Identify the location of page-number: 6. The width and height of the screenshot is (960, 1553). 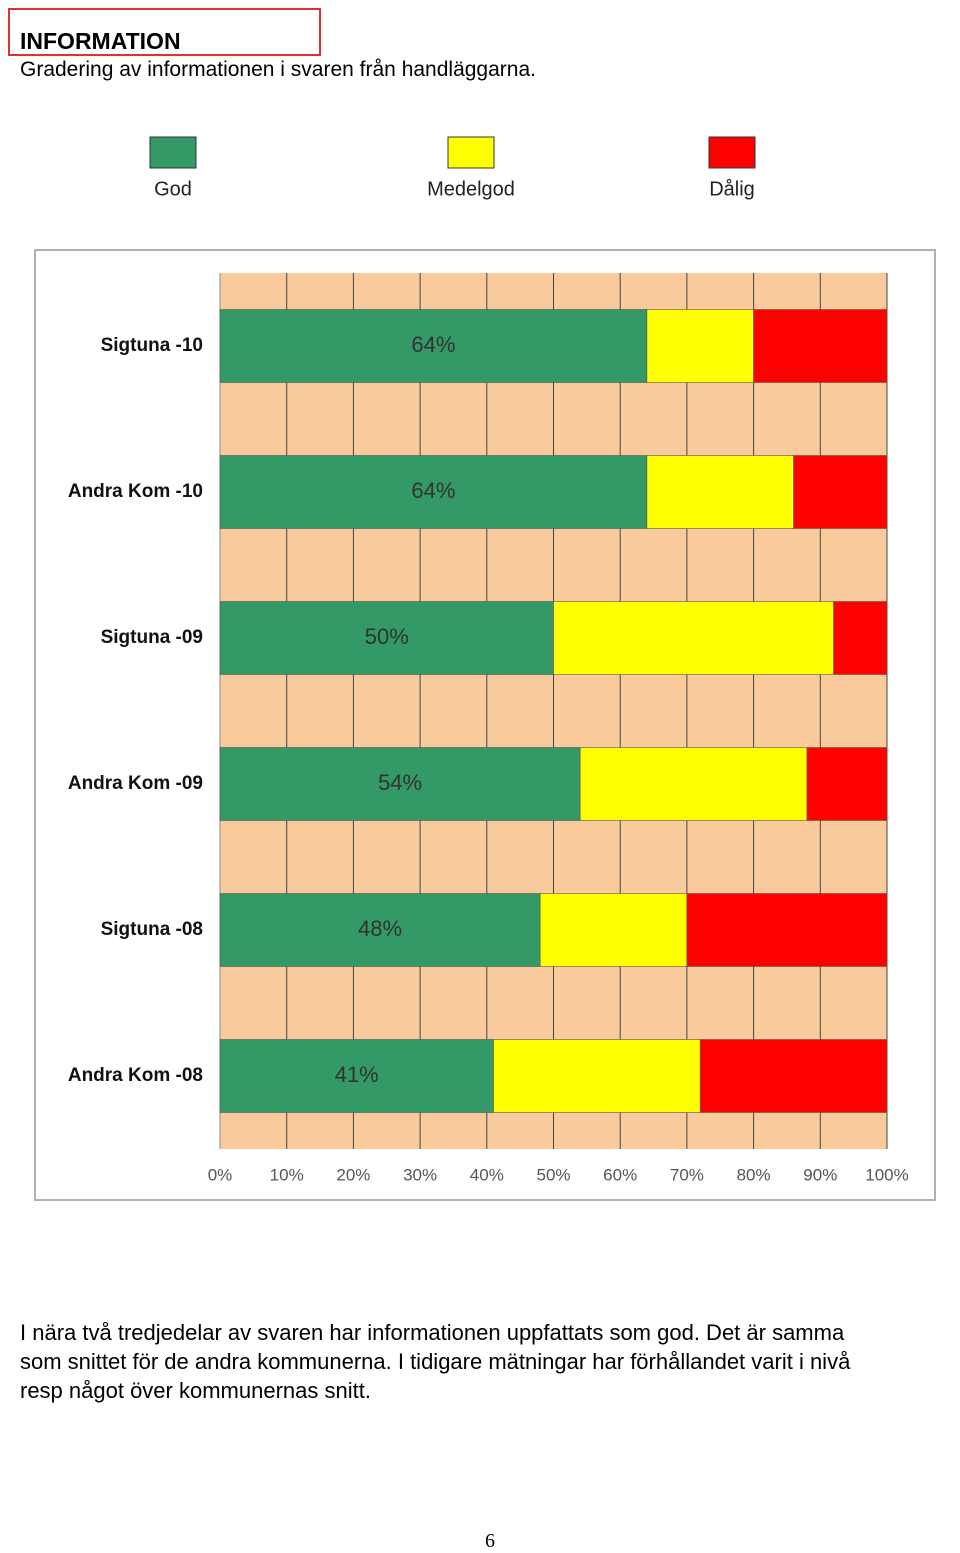
(490, 1541).